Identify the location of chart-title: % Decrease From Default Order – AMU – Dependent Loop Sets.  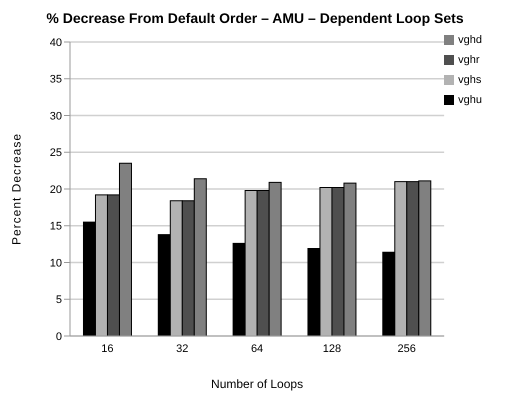
(255, 18).